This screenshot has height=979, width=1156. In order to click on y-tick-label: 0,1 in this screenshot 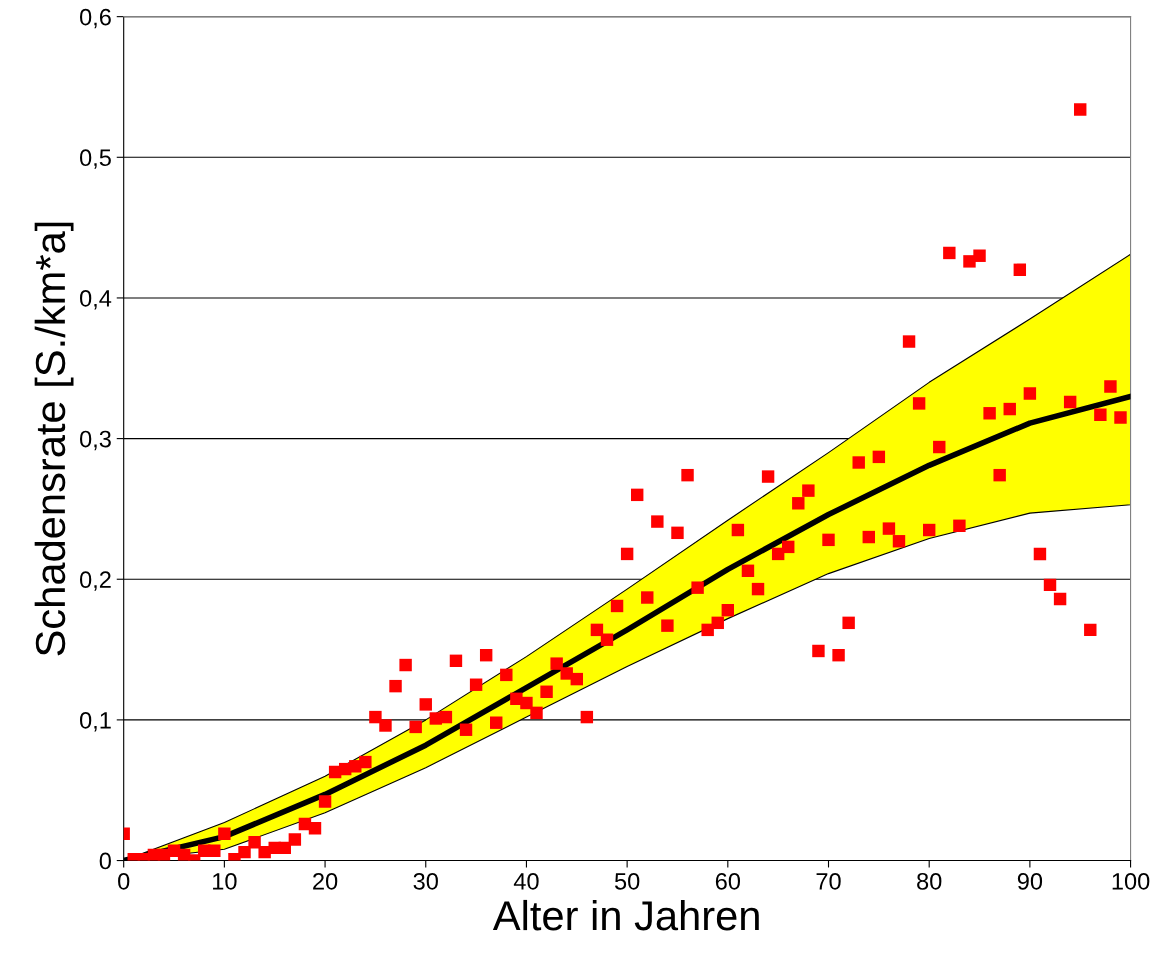, I will do `click(95, 721)`.